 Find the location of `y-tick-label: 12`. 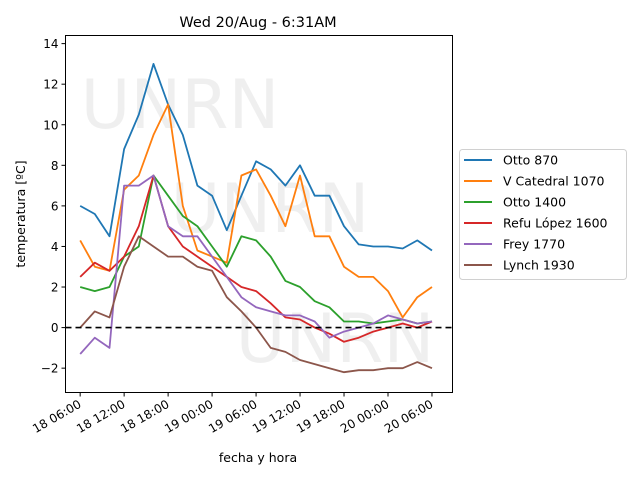

y-tick-label: 12 is located at coordinates (50, 85).